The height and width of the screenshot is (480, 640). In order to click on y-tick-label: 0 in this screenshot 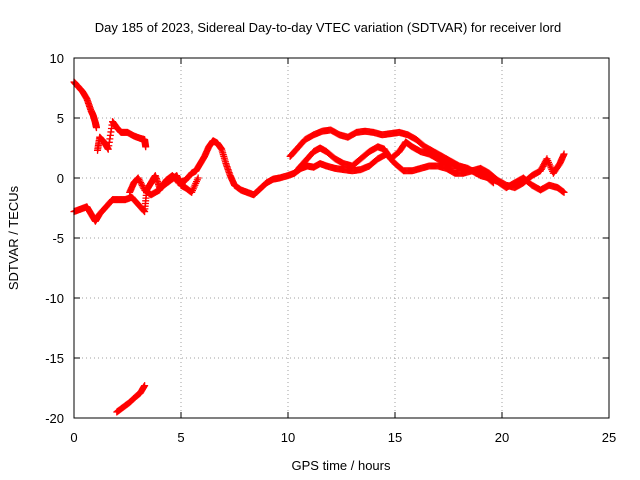, I will do `click(60, 178)`.